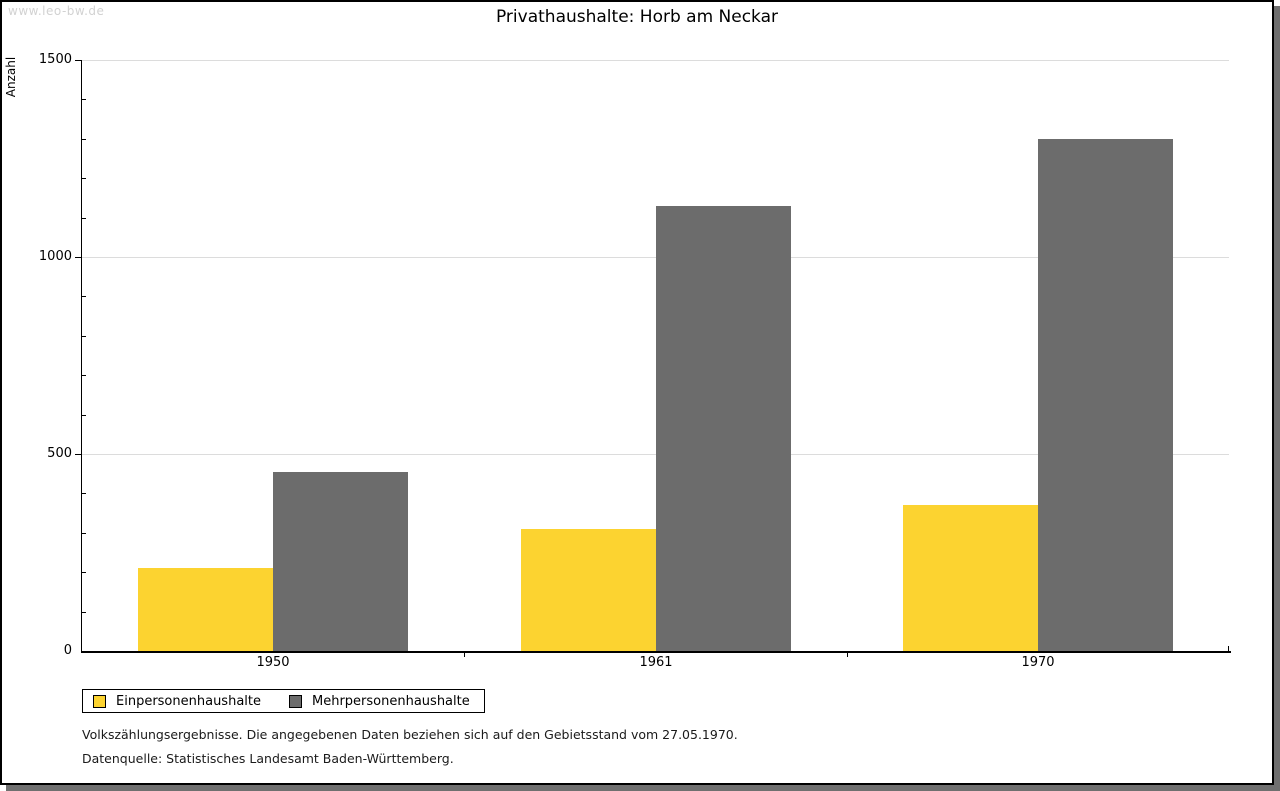 This screenshot has width=1280, height=791. I want to click on bar-mehrpersonenhaushalte-1961, so click(723, 428).